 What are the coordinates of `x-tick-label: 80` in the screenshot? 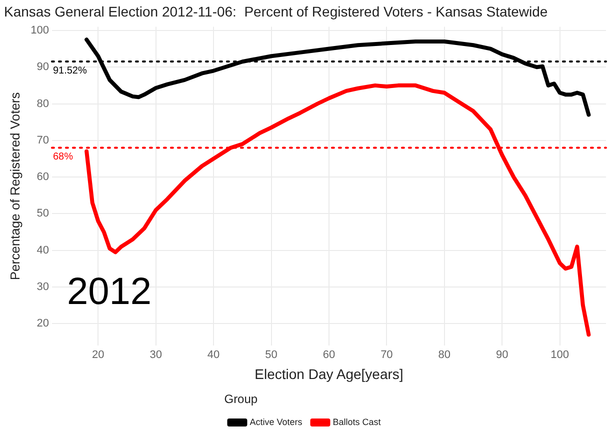 It's located at (444, 355).